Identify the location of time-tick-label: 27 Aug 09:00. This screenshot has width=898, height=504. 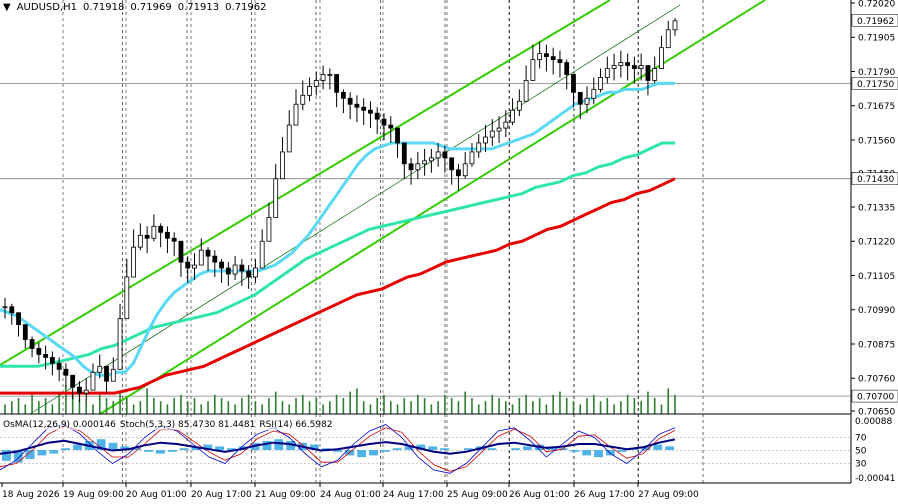
(668, 495).